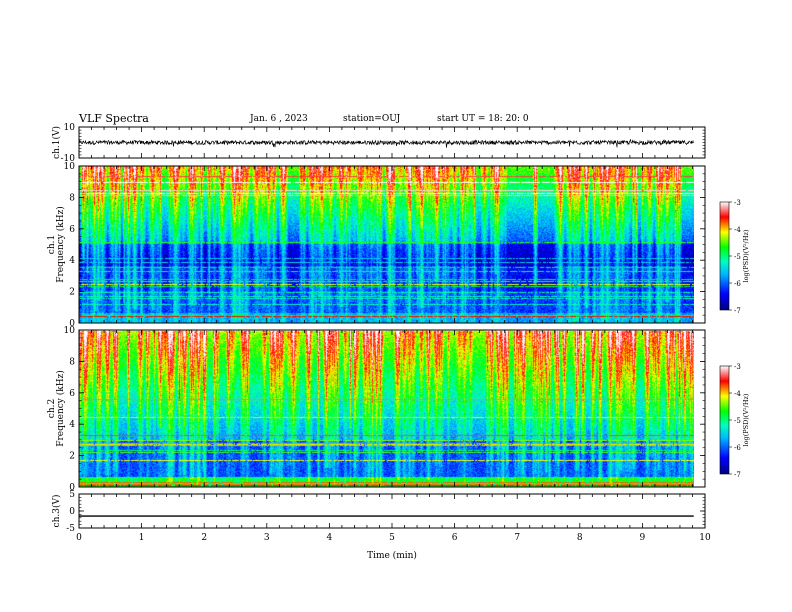  I want to click on x-tick-label: 3, so click(267, 538).